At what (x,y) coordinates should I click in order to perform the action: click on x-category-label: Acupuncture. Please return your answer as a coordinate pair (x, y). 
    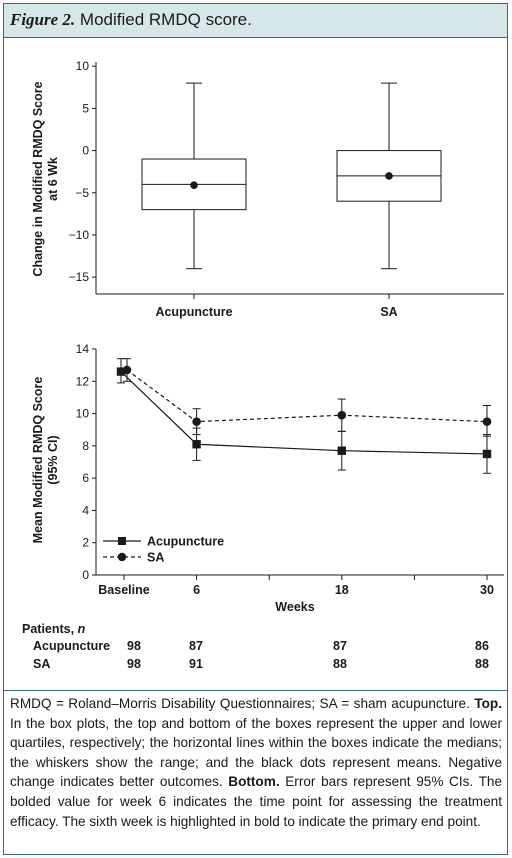
    Looking at the image, I should click on (193, 312).